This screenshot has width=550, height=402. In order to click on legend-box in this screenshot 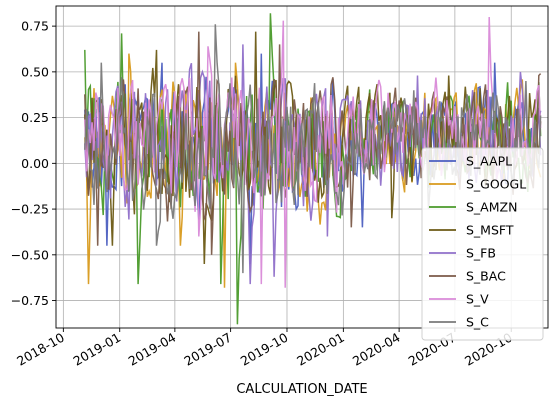, I will do `click(482, 244)`.